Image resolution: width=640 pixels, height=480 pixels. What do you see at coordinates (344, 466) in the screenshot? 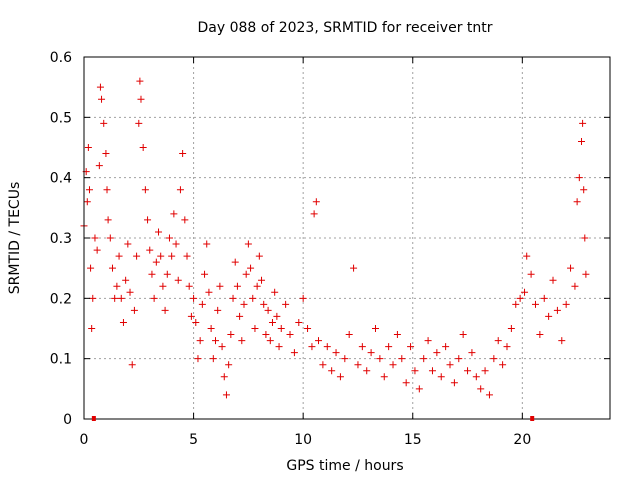
I see `x-axis-label: GPS time / hours` at bounding box center [344, 466].